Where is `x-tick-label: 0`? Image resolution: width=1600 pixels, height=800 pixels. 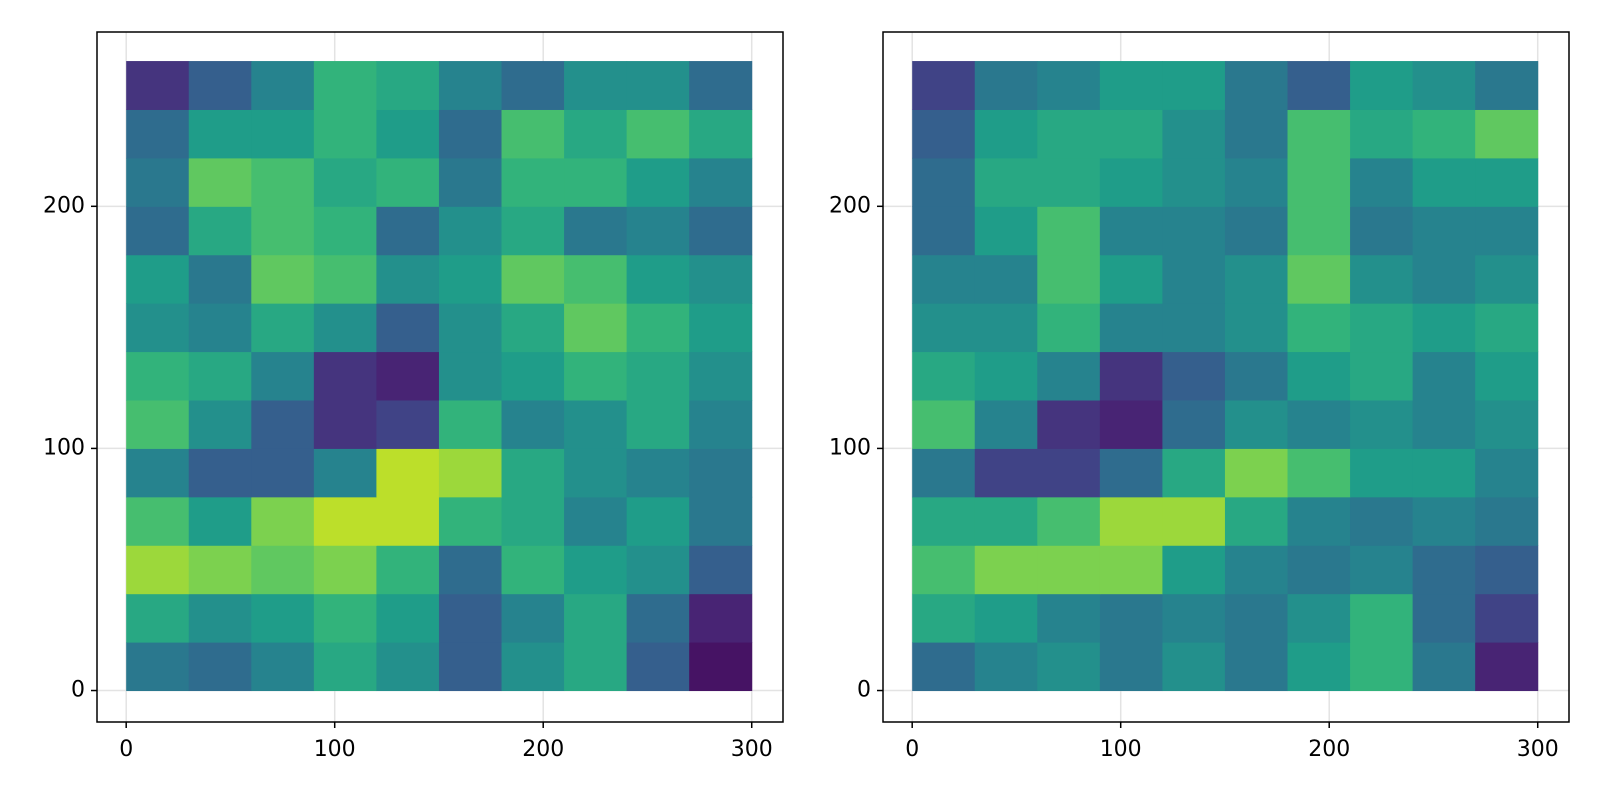
x-tick-label: 0 is located at coordinates (126, 749).